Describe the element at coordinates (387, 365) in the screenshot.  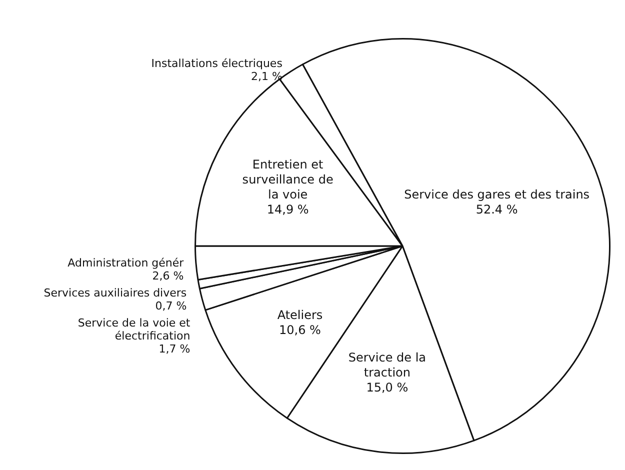
I see `slice-label: Service de la traction` at that location.